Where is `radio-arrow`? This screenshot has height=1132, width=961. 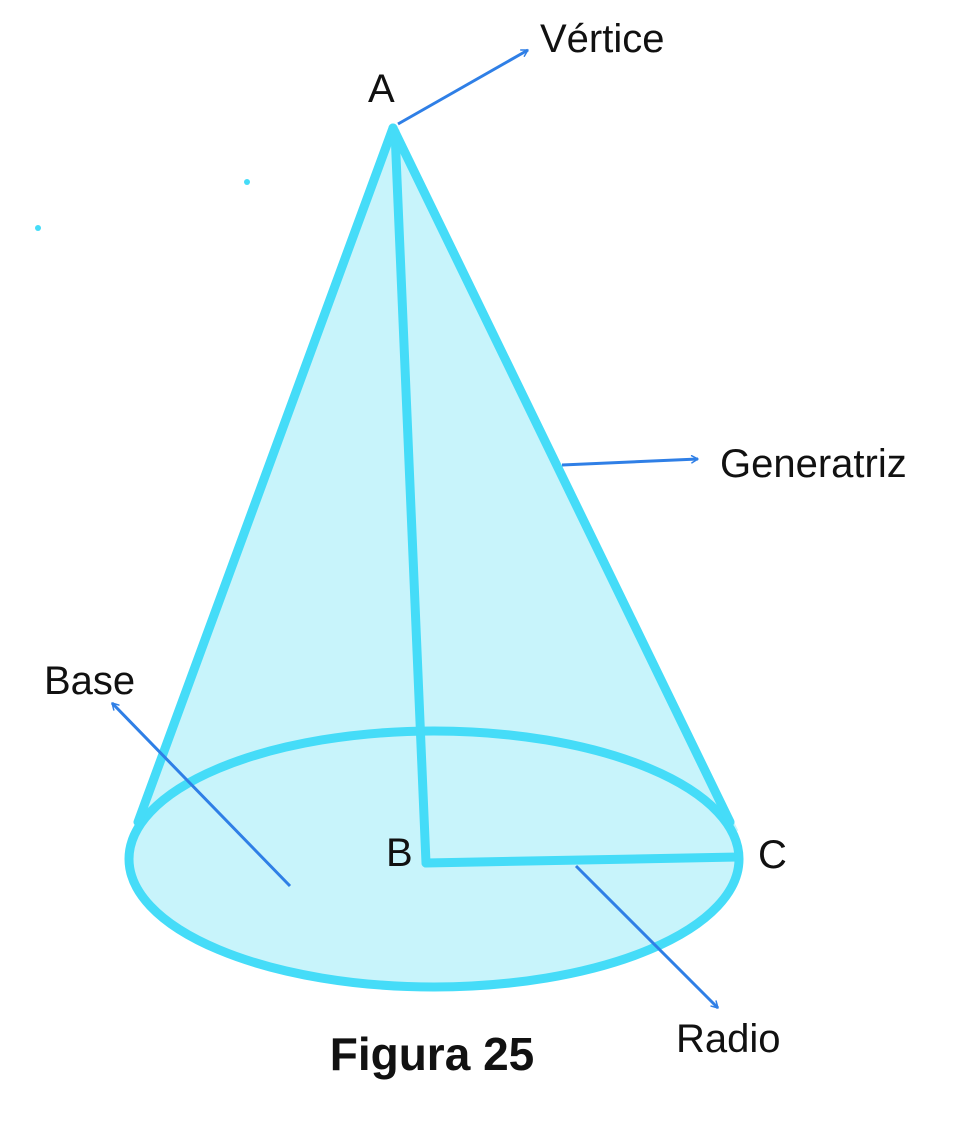 radio-arrow is located at coordinates (647, 937).